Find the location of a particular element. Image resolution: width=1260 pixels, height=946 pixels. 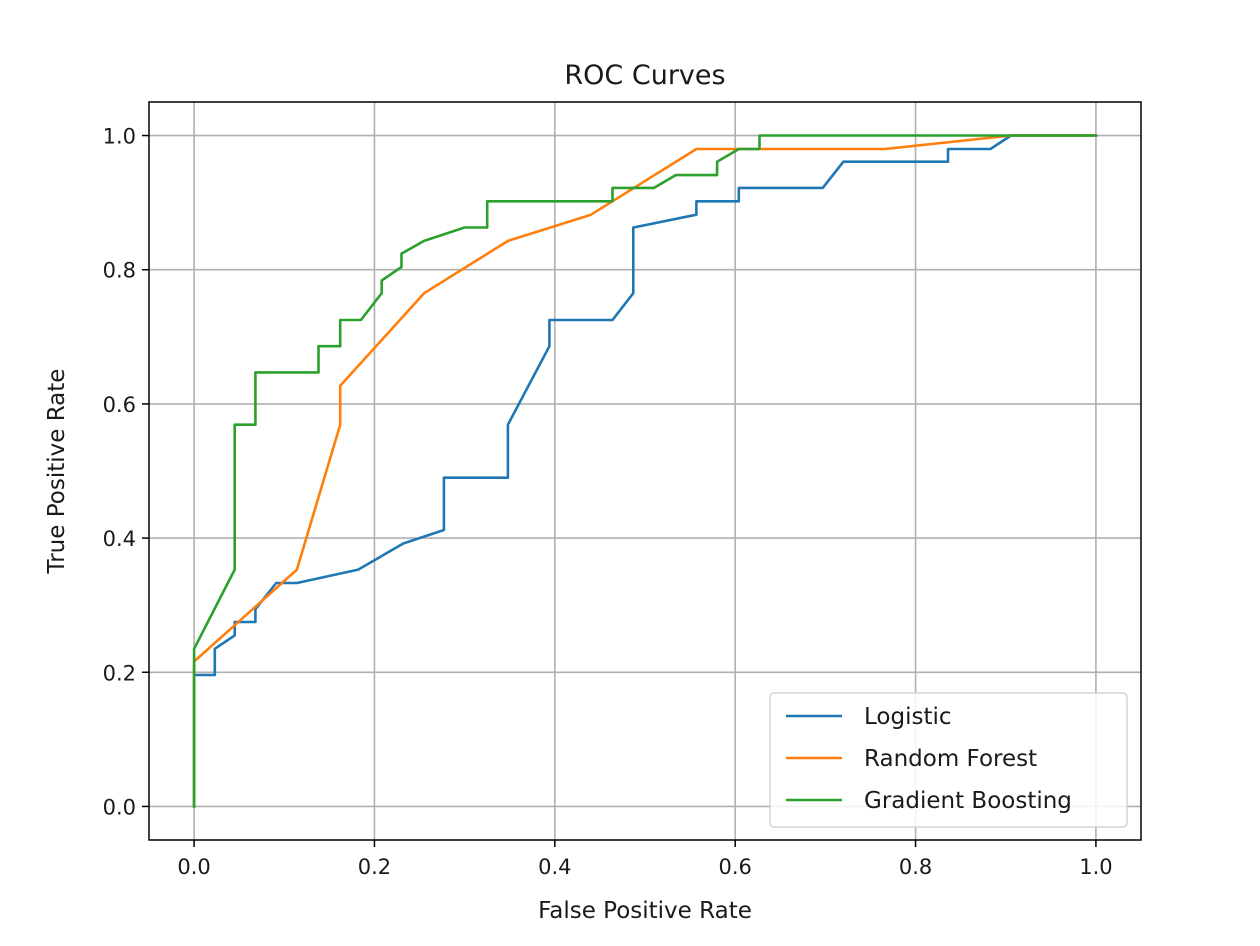

x-tick-label: 0.6 is located at coordinates (734, 867).